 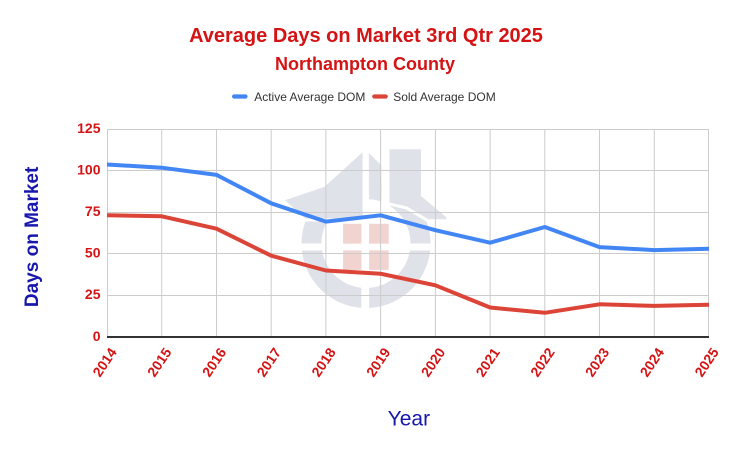 I want to click on svg-text: 75, so click(x=93, y=211).